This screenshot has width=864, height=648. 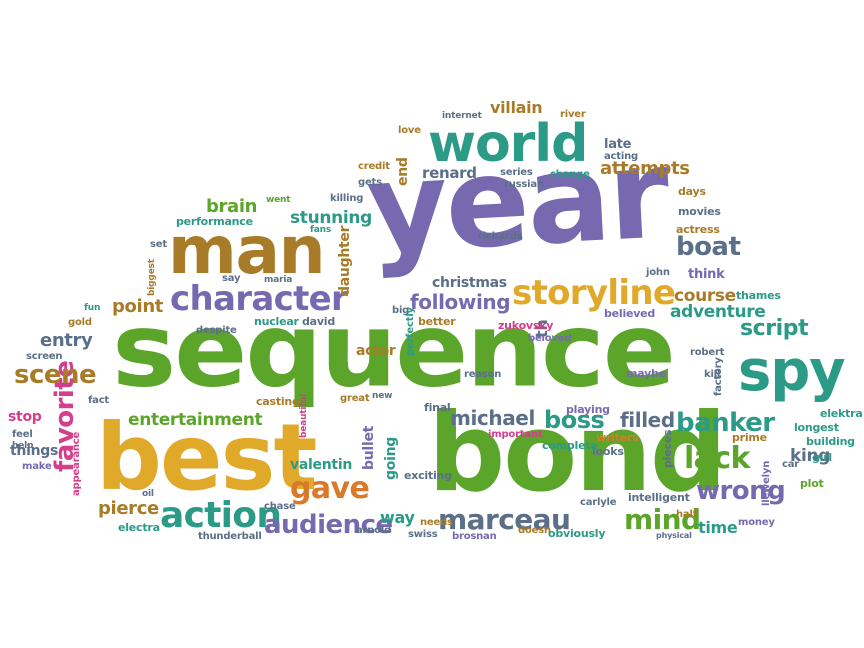 I want to click on word: half, so click(x=686, y=514).